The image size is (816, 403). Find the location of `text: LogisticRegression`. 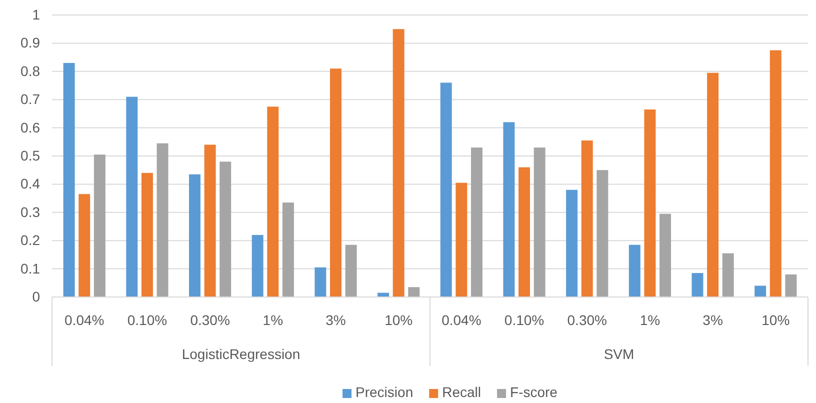

text: LogisticRegression is located at coordinates (241, 354).